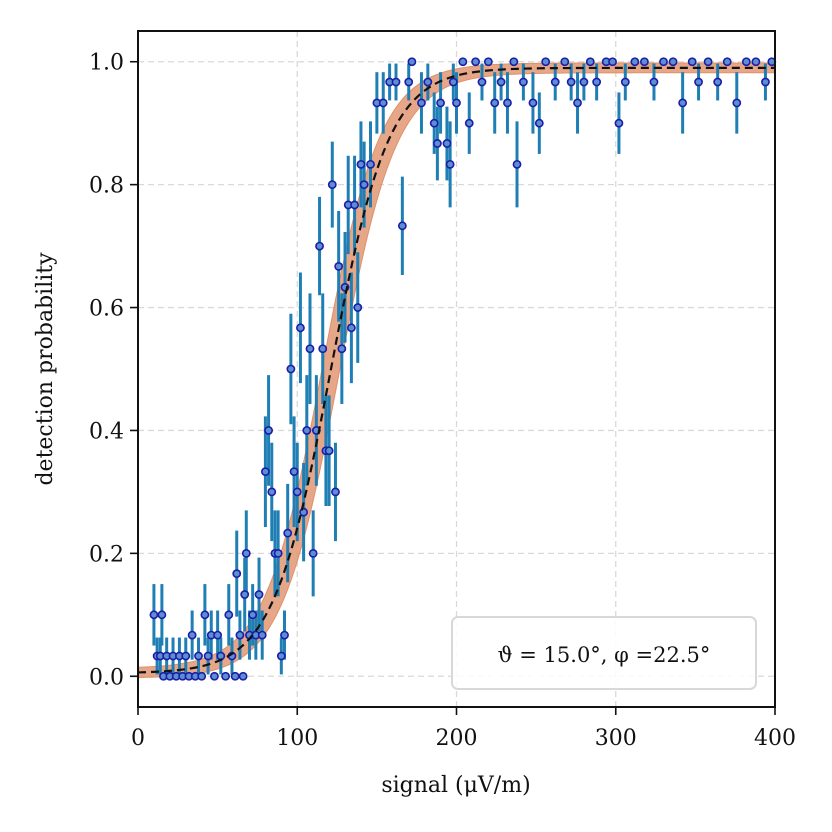 The image size is (832, 832). I want to click on y-tick-label: 0.6, so click(106, 309).